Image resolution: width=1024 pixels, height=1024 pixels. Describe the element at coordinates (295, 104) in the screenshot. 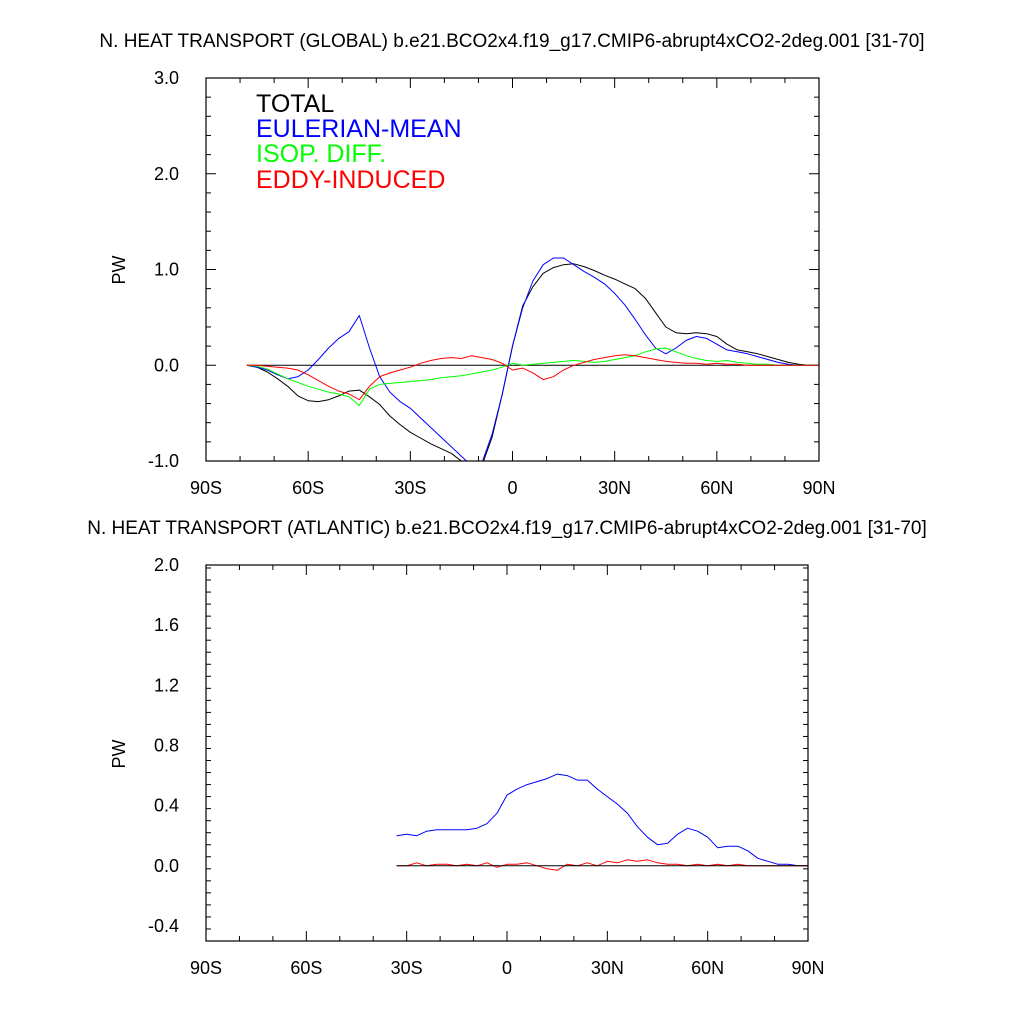

I see `legend-total: TOTAL` at that location.